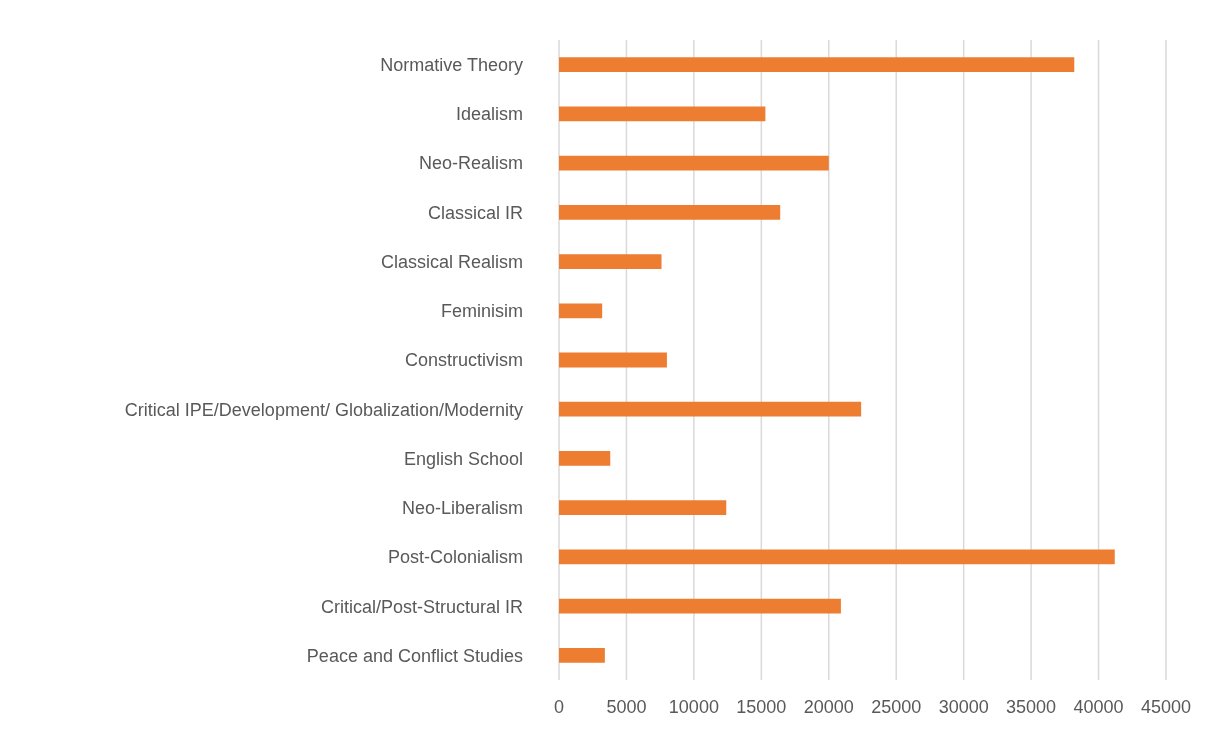  Describe the element at coordinates (1166, 706) in the screenshot. I see `x-tick-label: 45000` at that location.